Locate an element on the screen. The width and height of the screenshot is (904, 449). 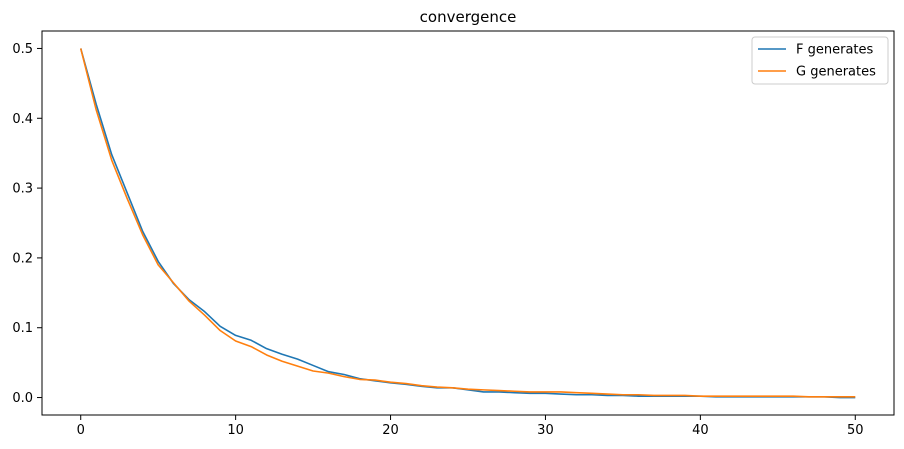
y-tick-label: 0.2 is located at coordinates (22, 258).